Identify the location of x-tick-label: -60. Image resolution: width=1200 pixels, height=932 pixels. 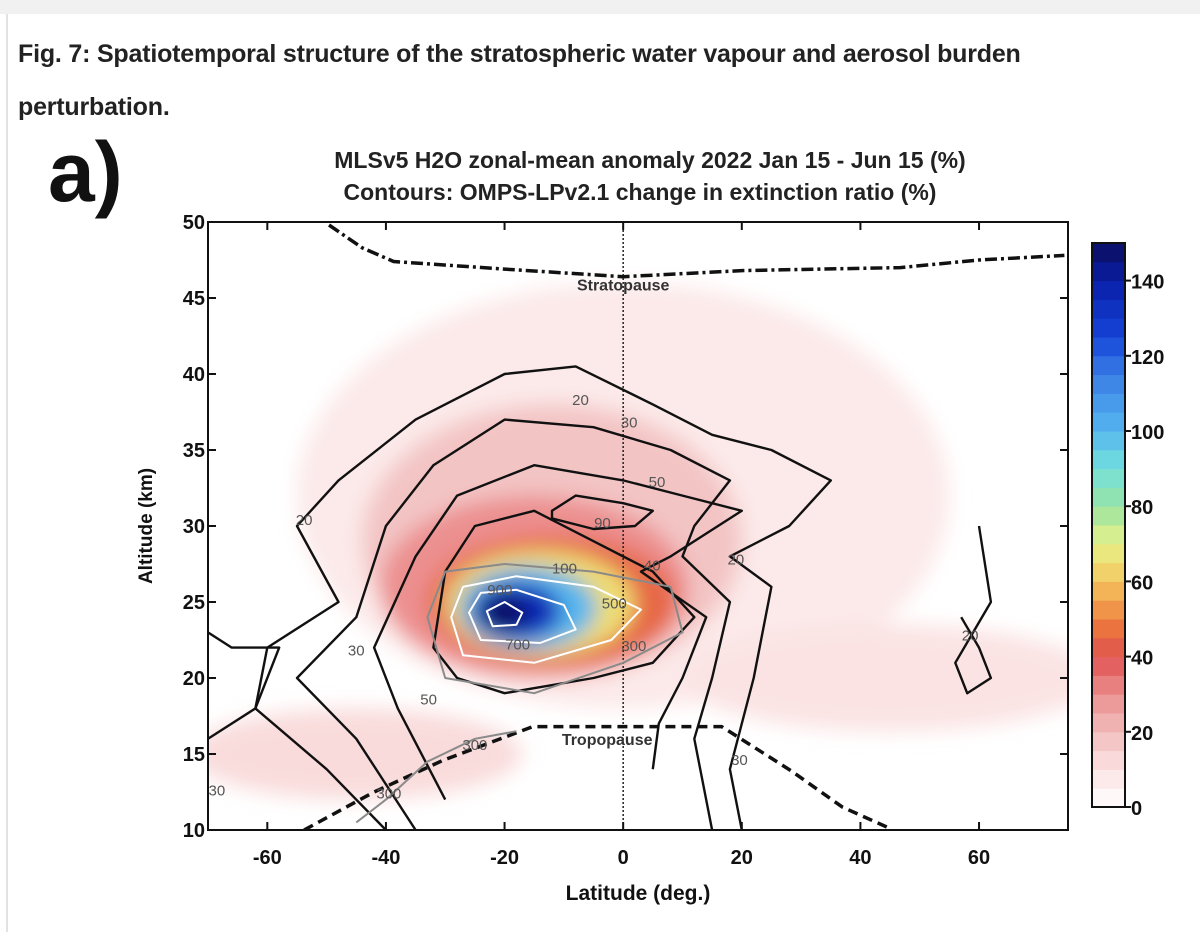
(267, 858).